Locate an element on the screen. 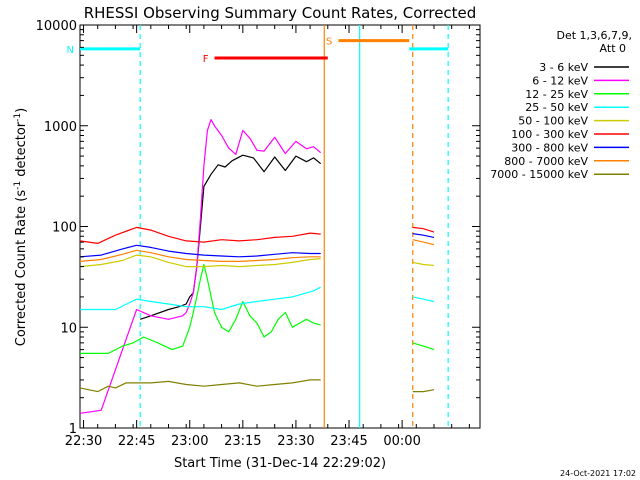 The width and height of the screenshot is (640, 480). x-tick-label-4: 23:15 is located at coordinates (242, 441).